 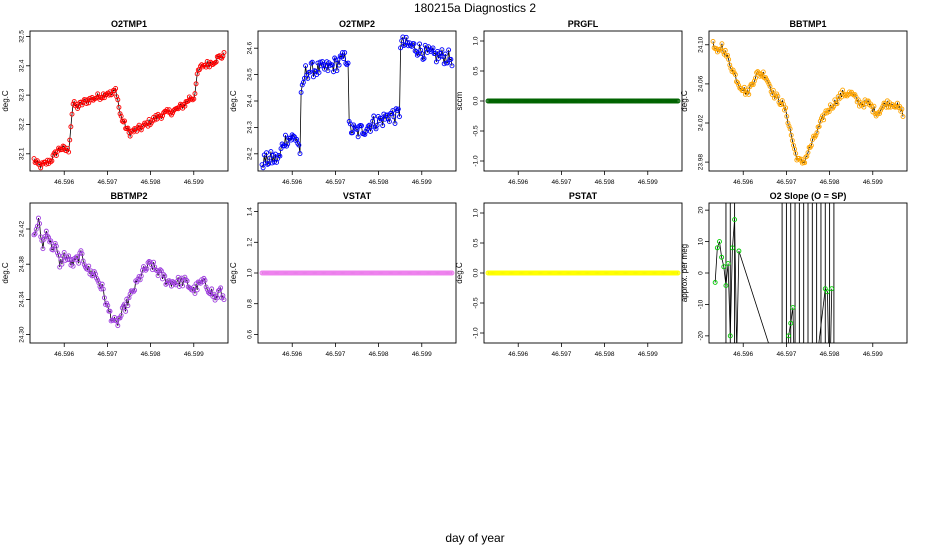 What do you see at coordinates (701, 162) in the screenshot?
I see `y-tick-label: 23.98` at bounding box center [701, 162].